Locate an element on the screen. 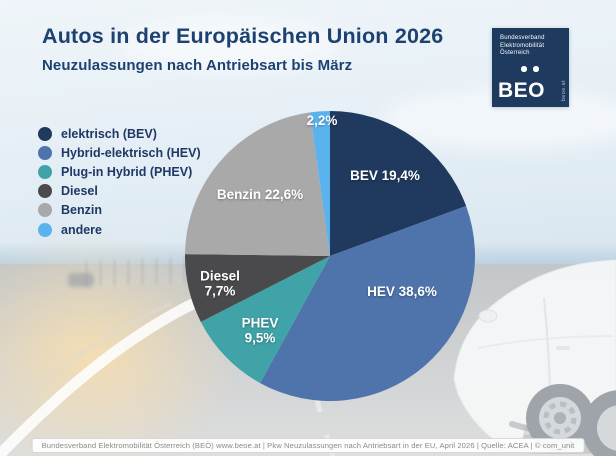 The image size is (616, 456). legend-item-bev: elektrisch (BEV) is located at coordinates (119, 133).